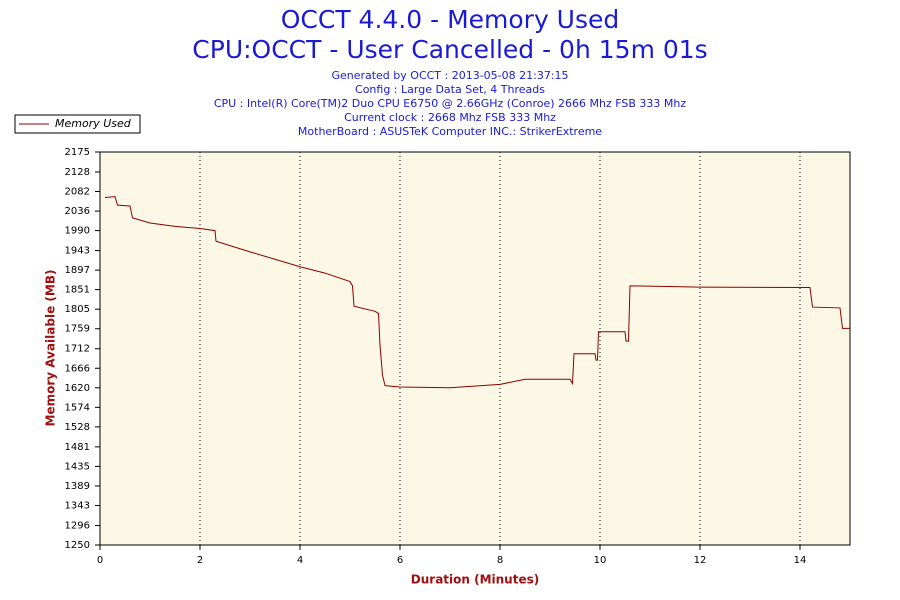  Describe the element at coordinates (77, 290) in the screenshot. I see `y-tick-label: 1851` at that location.